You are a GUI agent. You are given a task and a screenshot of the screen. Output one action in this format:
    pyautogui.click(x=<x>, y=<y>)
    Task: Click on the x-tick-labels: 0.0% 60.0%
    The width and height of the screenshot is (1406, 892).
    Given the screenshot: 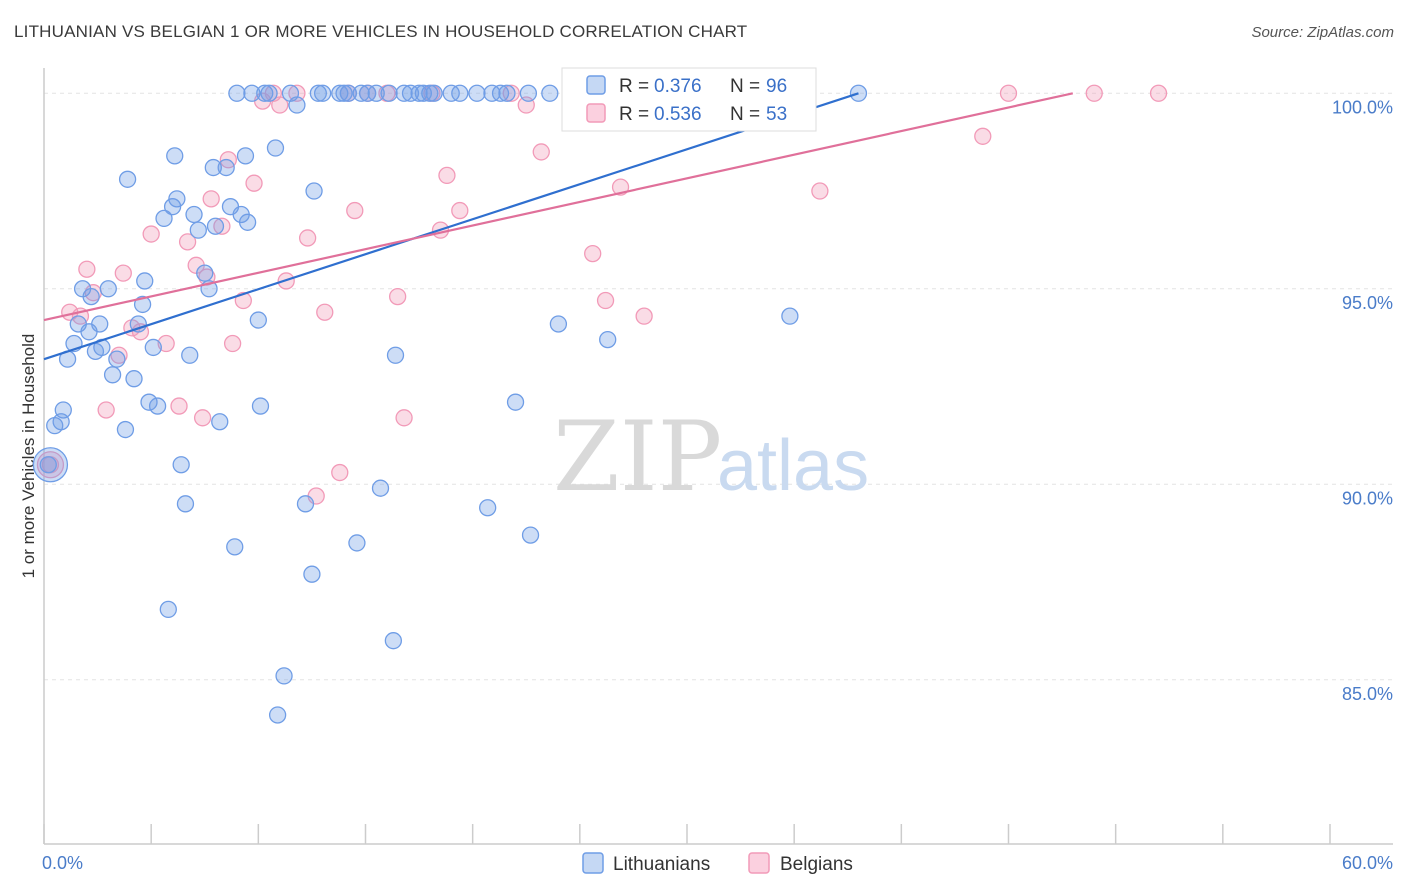 What is the action you would take?
    pyautogui.click(x=717, y=863)
    